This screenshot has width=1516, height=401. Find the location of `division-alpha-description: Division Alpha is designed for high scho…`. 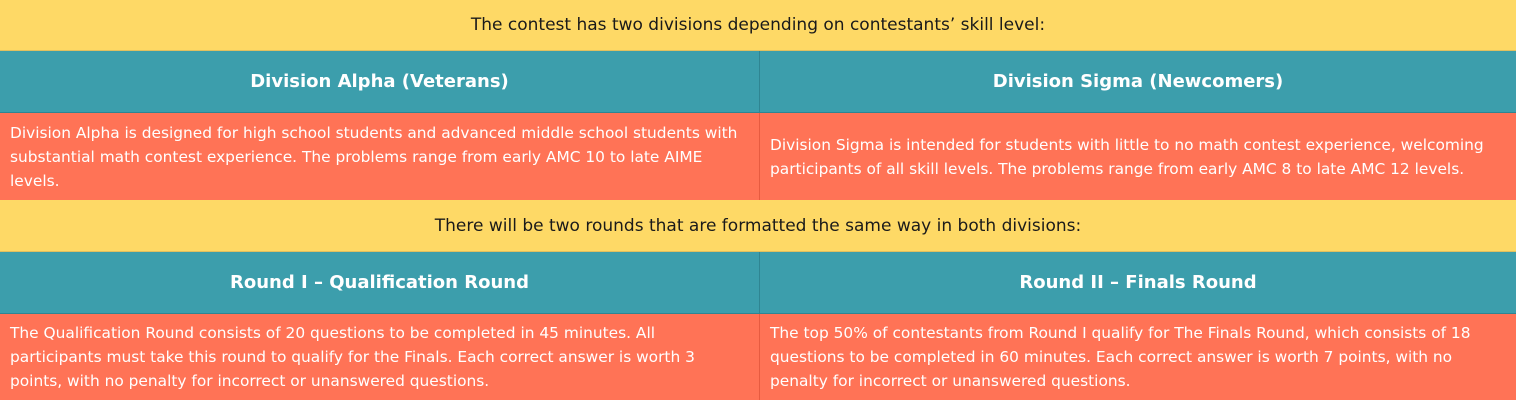

division-alpha-description: Division Alpha is designed for high scho… is located at coordinates (374, 156).